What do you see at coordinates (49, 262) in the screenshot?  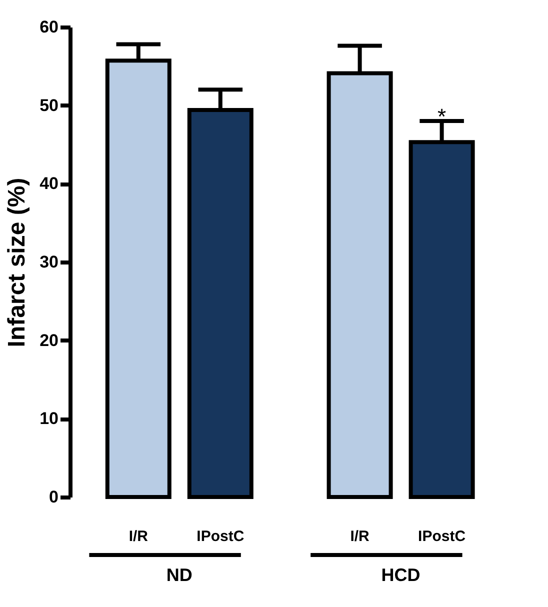 I see `y-tick-label: 30` at bounding box center [49, 262].